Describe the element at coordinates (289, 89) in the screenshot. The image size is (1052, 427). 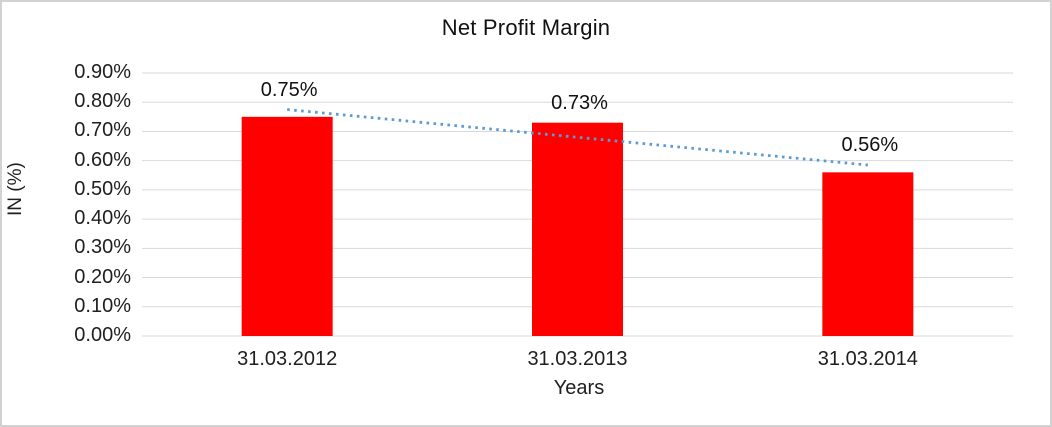
I see `data-label: 0.75%` at that location.